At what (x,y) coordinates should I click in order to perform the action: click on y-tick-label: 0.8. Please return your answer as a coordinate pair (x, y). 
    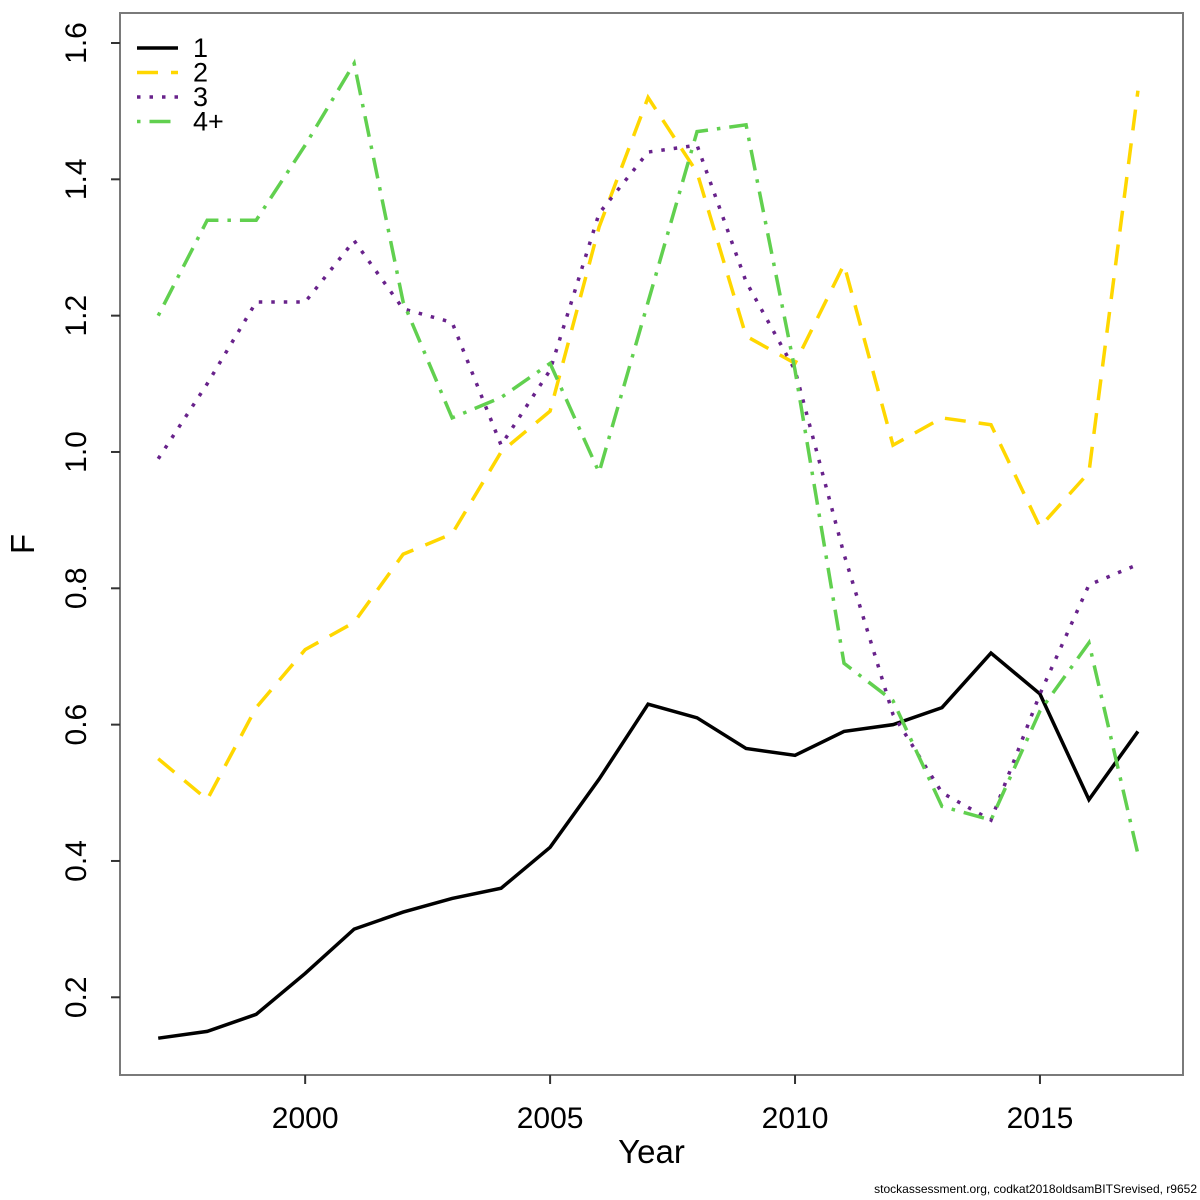
    Looking at the image, I should click on (76, 588).